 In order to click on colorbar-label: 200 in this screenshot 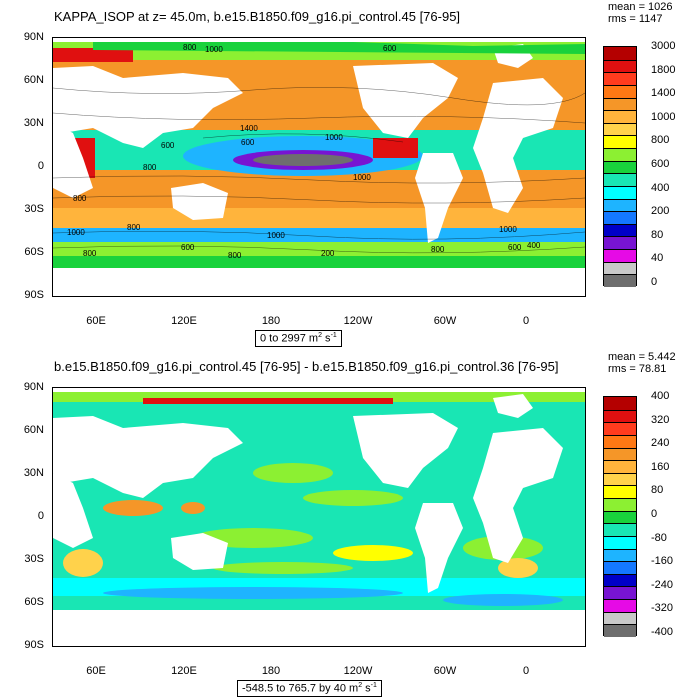, I will do `click(660, 211)`.